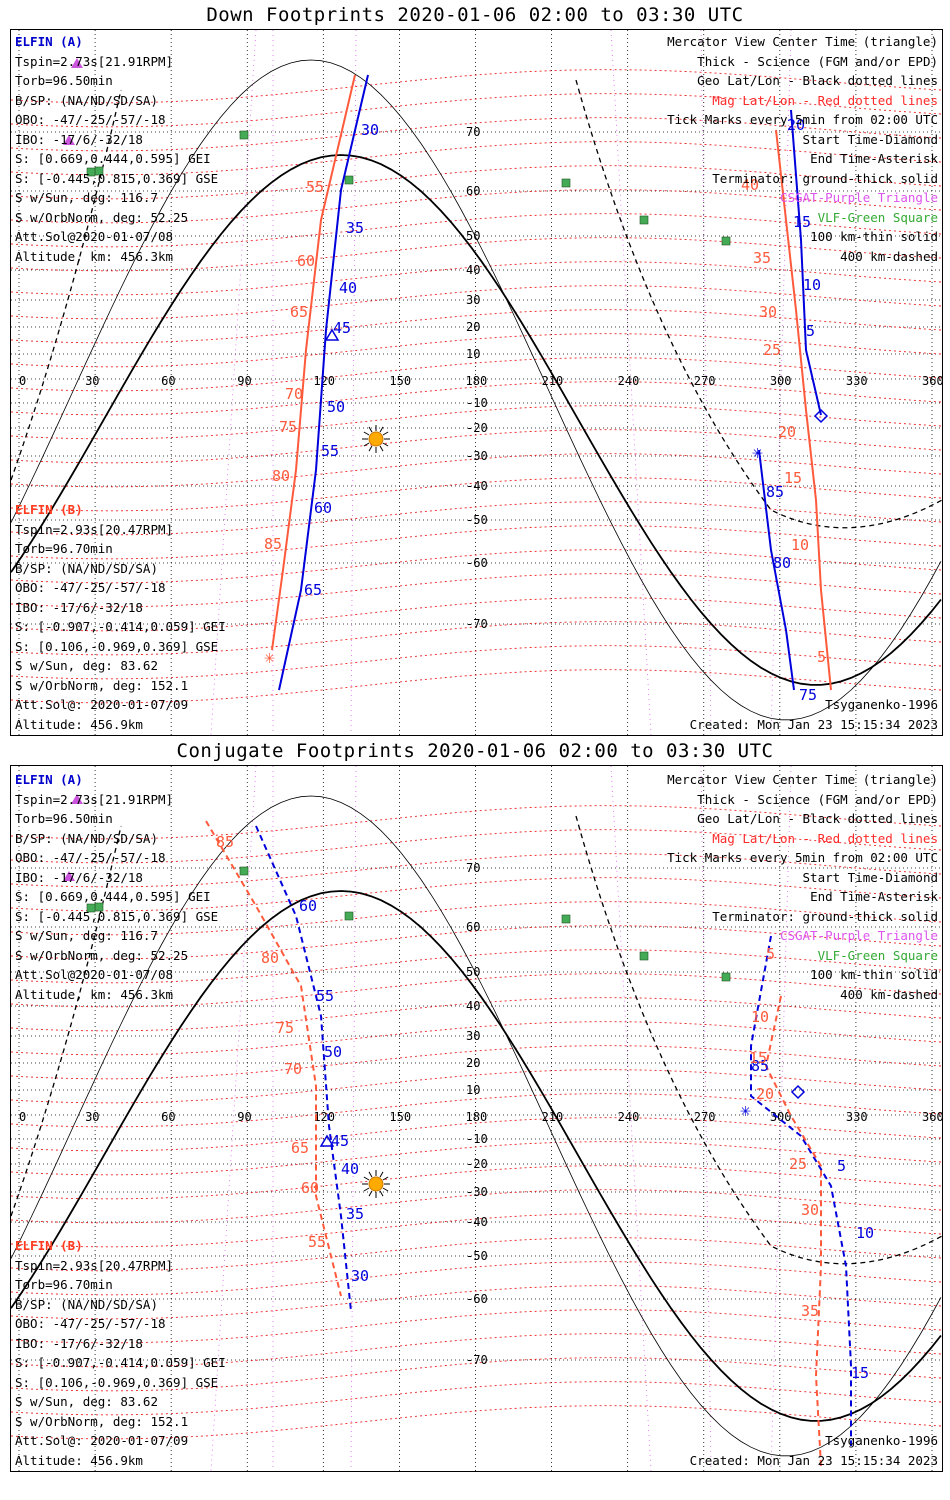 The image size is (950, 1500). What do you see at coordinates (49, 509) in the screenshot?
I see `elfin-b-header: ELFIN (B)` at bounding box center [49, 509].